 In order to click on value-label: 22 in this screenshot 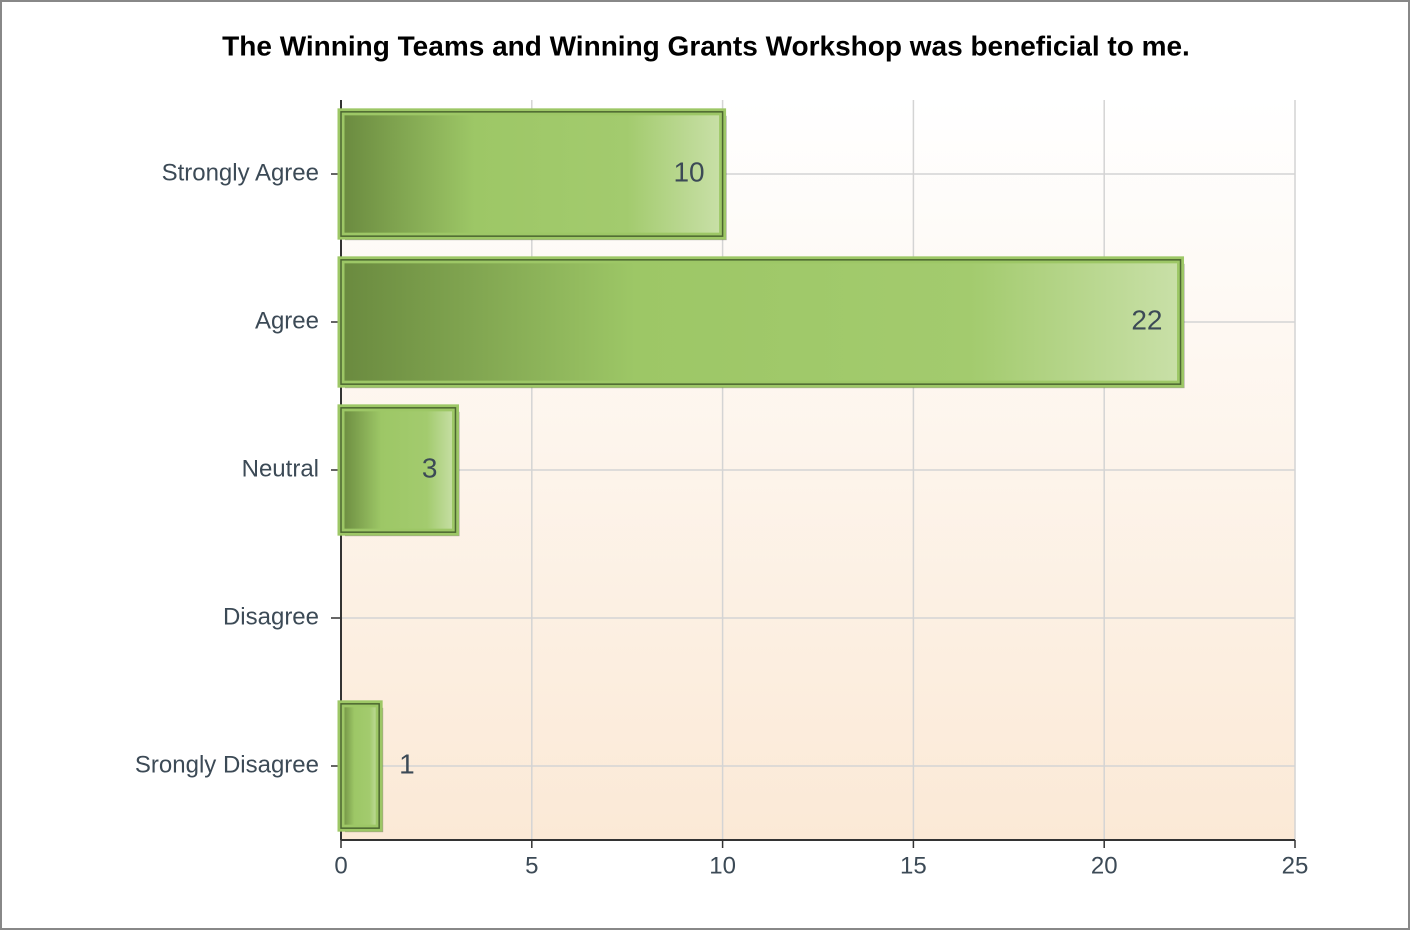, I will do `click(1146, 319)`.